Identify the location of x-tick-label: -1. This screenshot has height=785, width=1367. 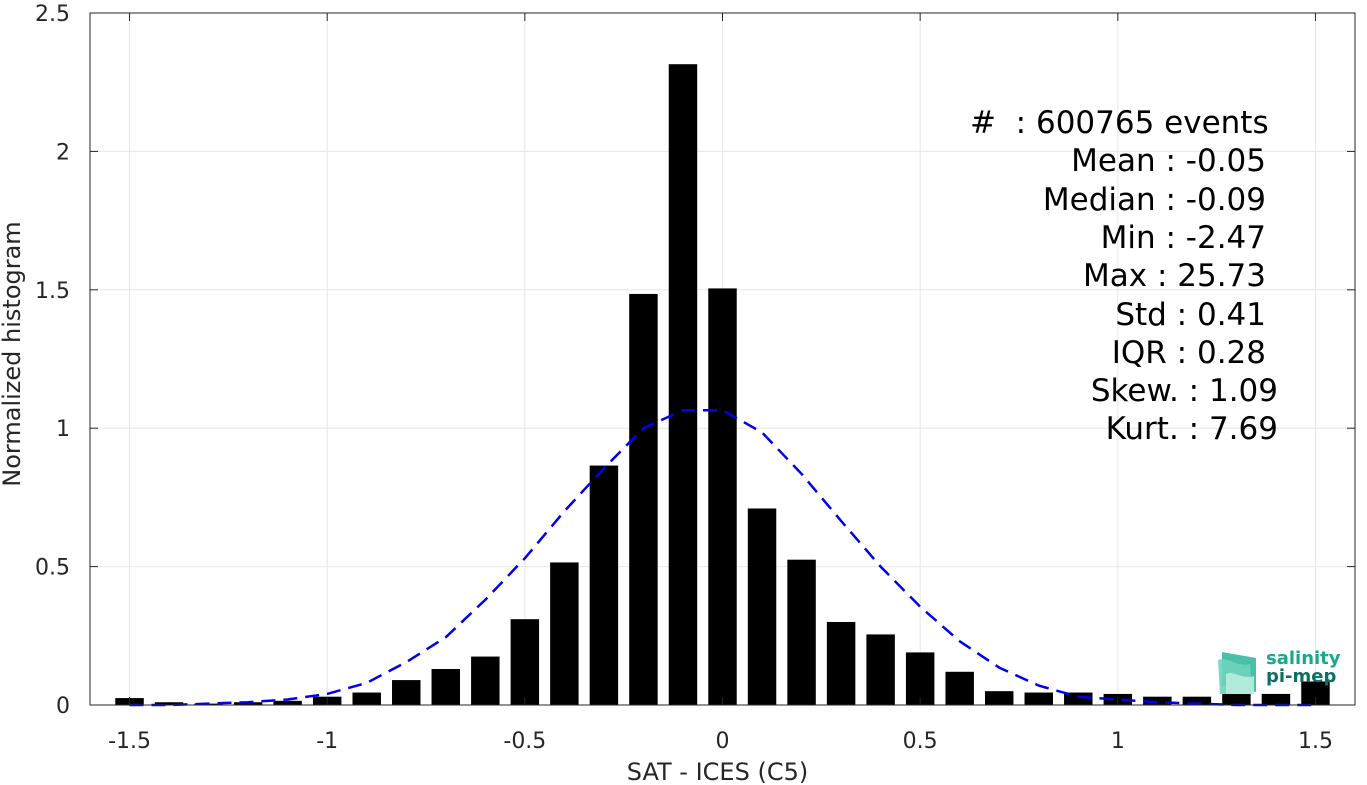
(327, 741).